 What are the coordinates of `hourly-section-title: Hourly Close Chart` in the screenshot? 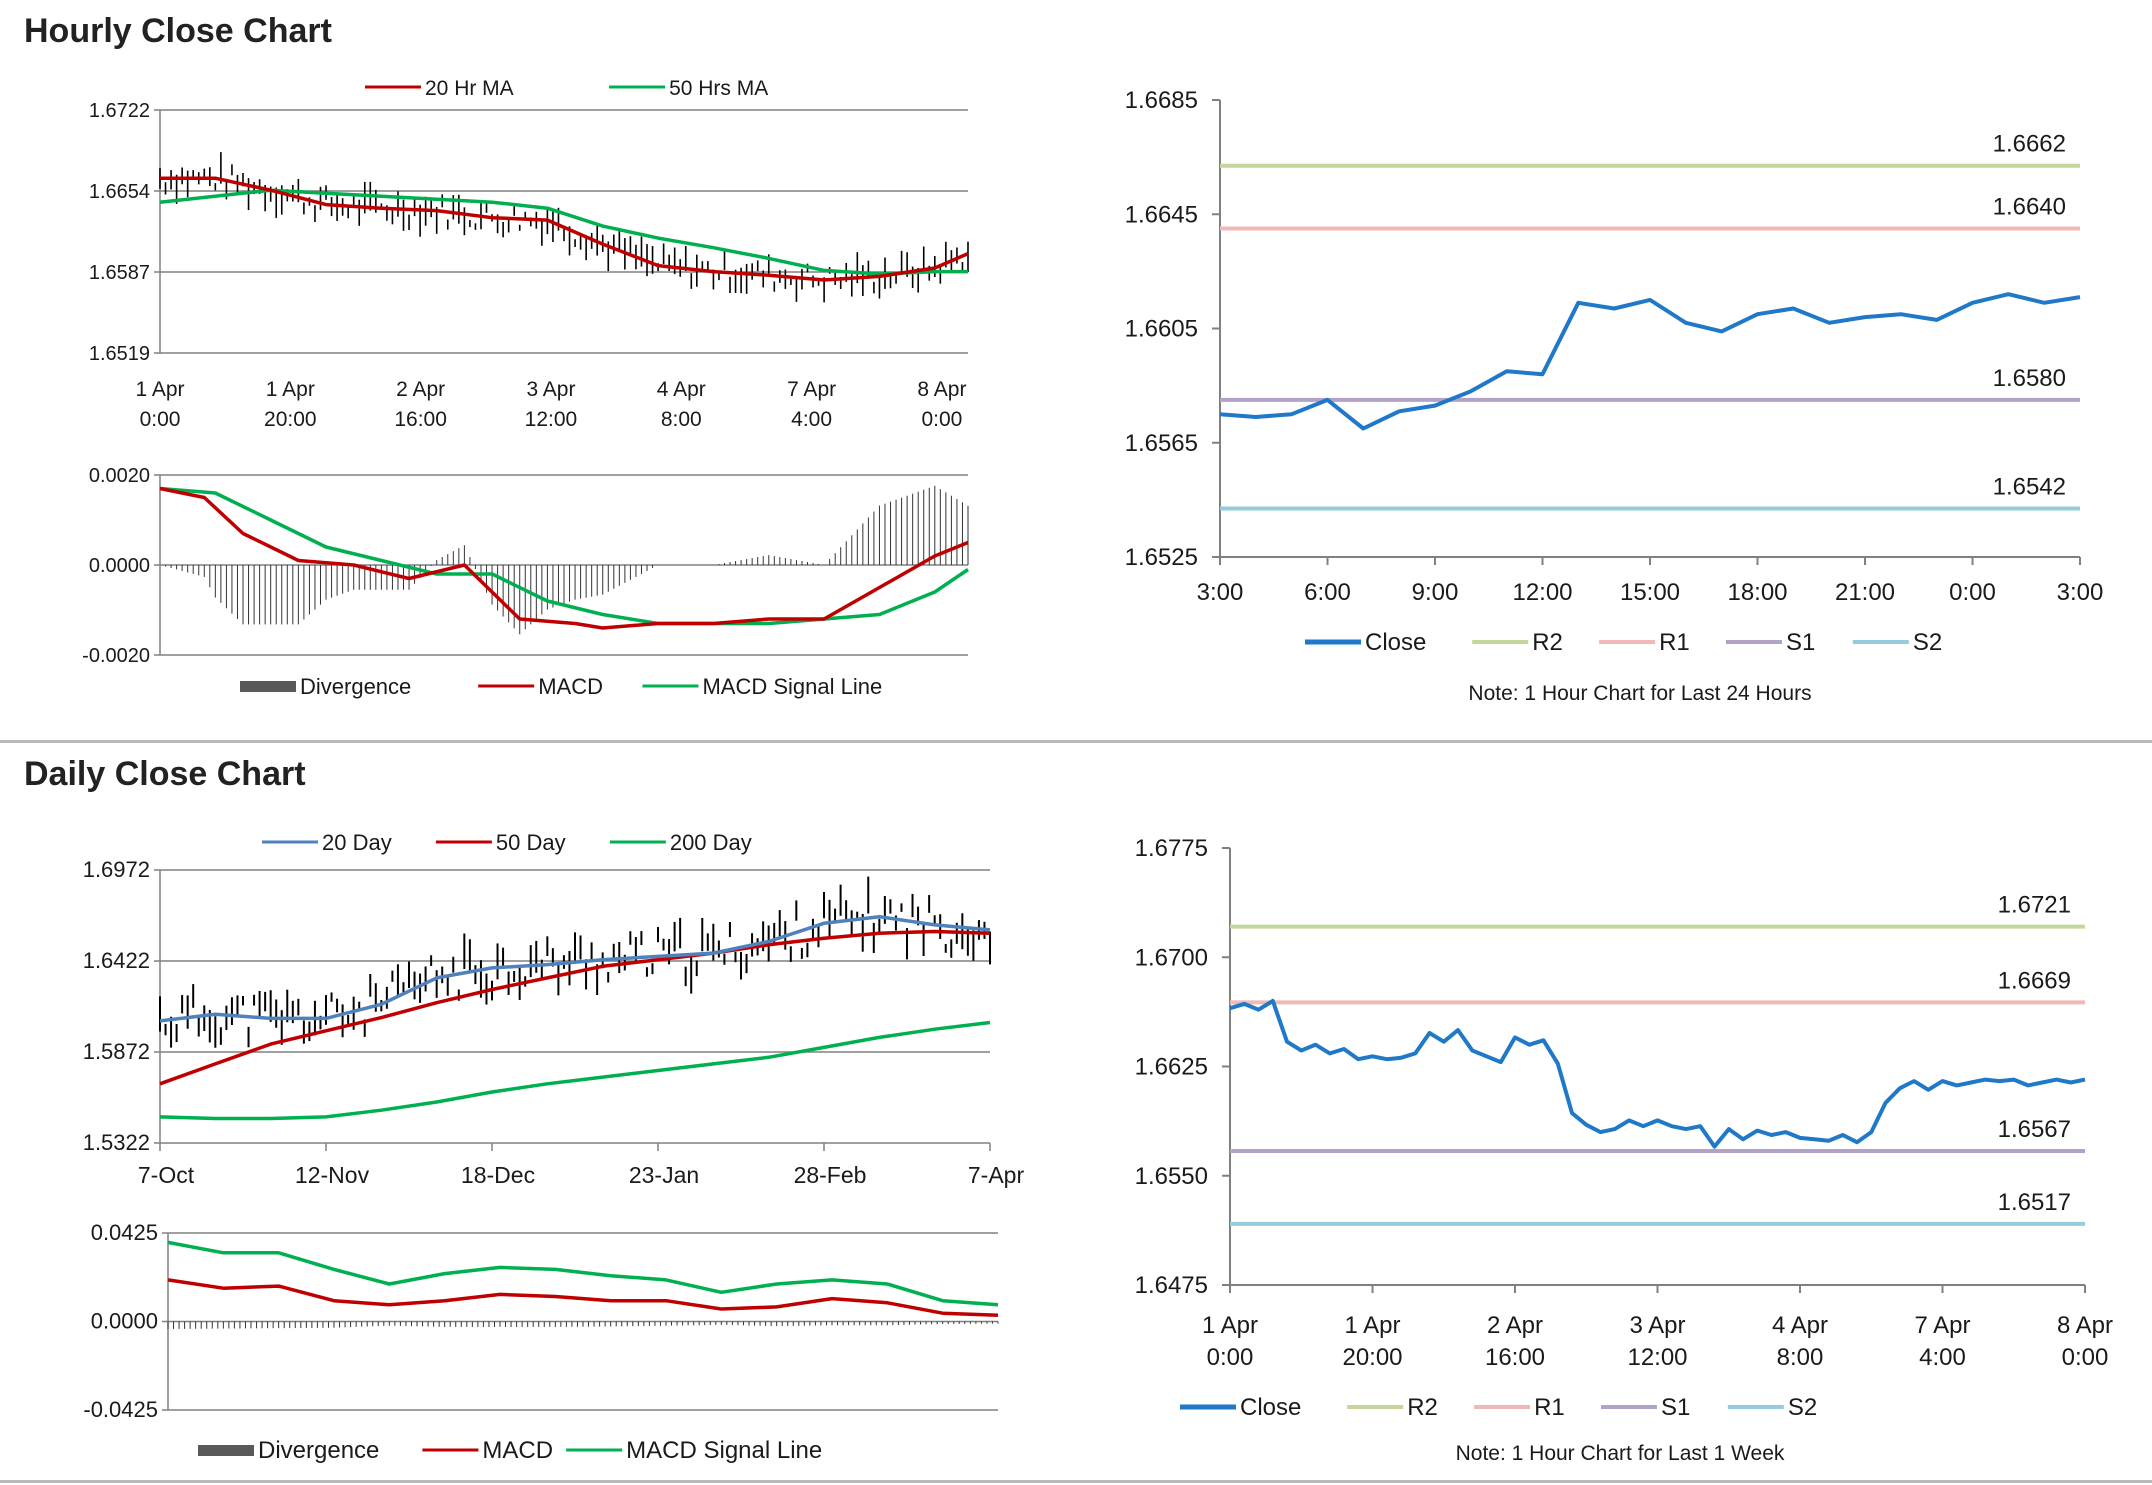 It's located at (178, 31).